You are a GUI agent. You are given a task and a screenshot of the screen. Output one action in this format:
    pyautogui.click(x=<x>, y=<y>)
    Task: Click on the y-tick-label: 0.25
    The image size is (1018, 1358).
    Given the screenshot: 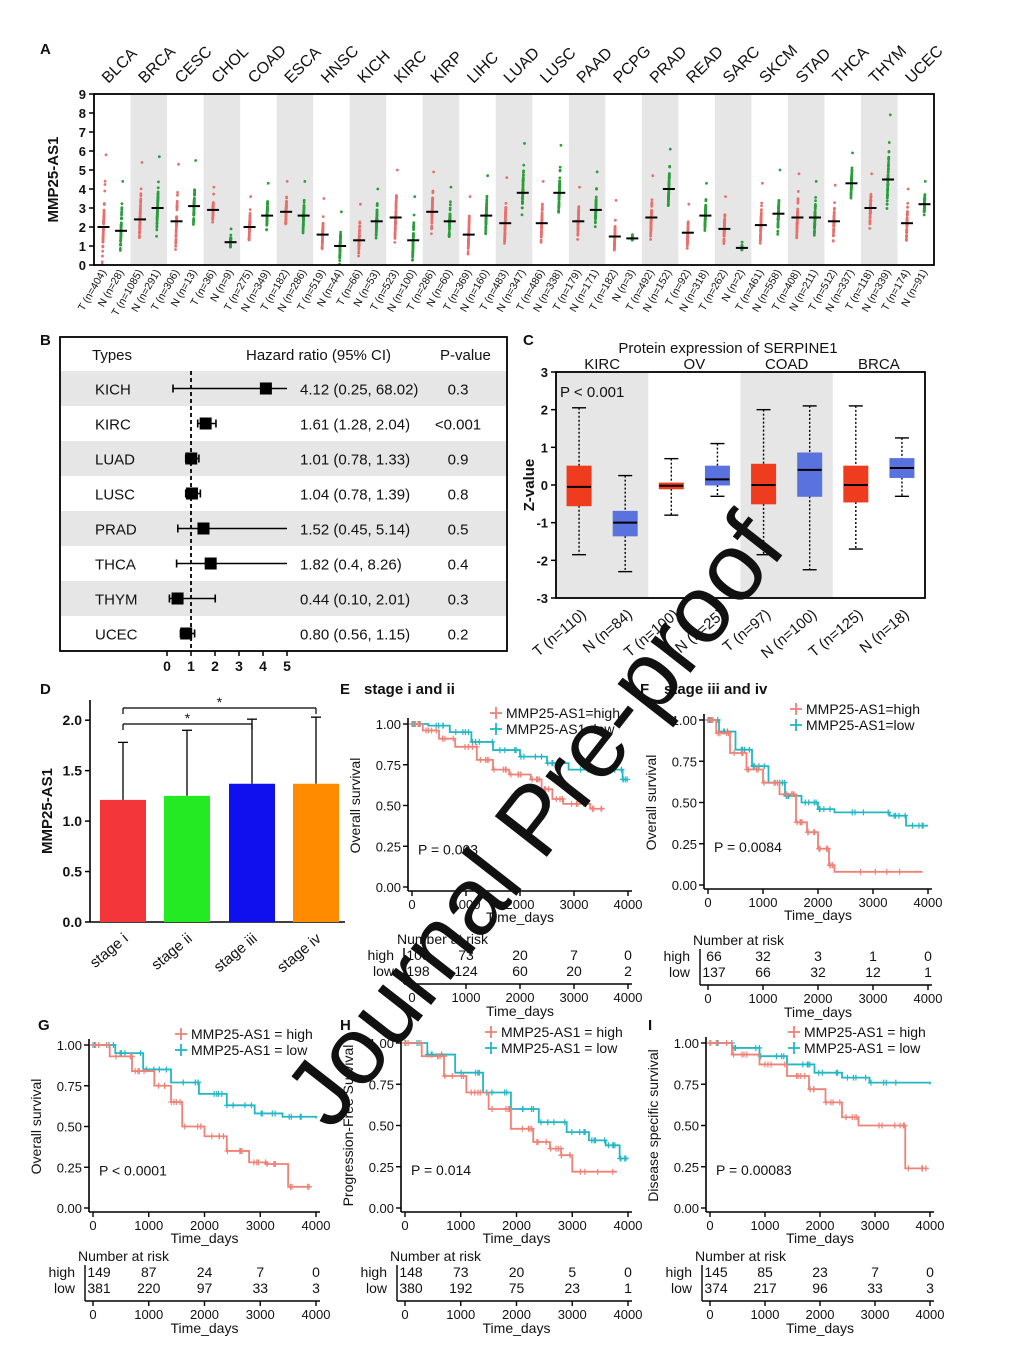 What is the action you would take?
    pyautogui.click(x=686, y=1167)
    